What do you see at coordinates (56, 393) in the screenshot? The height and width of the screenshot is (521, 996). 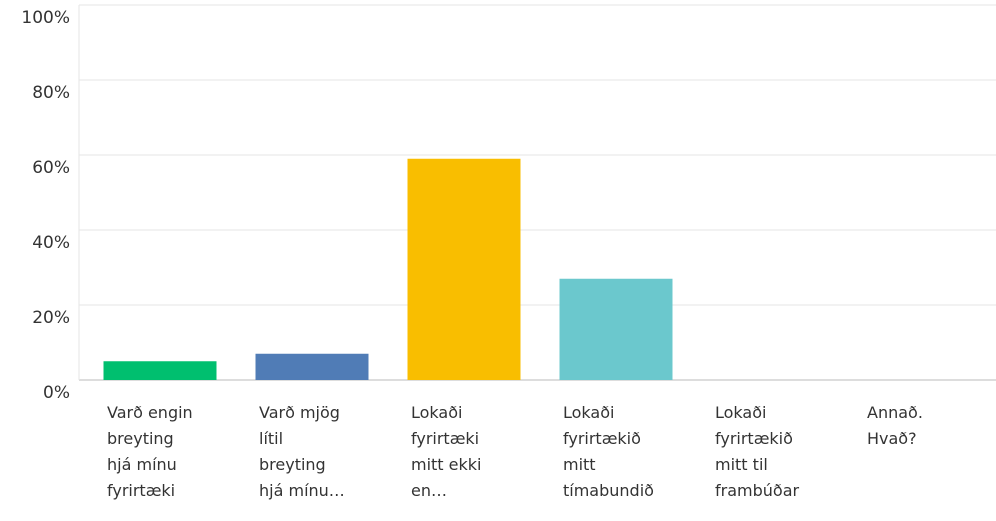 I see `y-tick-label: 0%` at bounding box center [56, 393].